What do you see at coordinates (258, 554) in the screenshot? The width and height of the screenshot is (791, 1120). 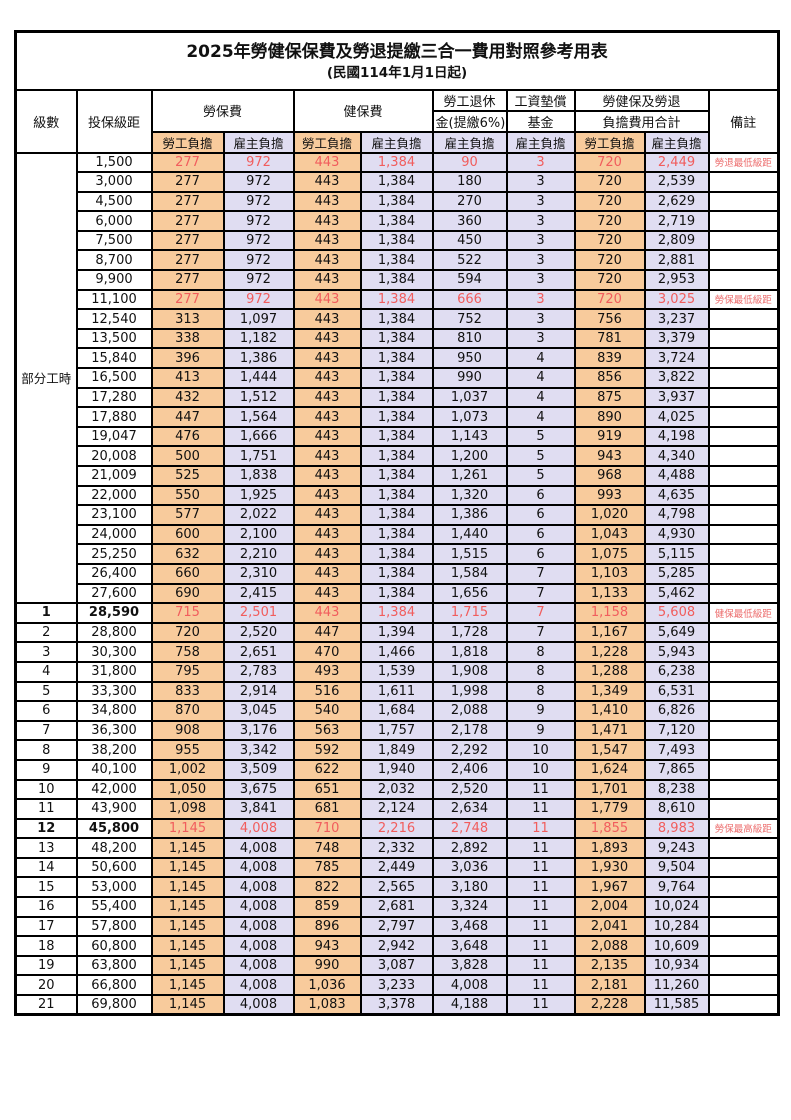 I see `amount-cell: 2,210` at bounding box center [258, 554].